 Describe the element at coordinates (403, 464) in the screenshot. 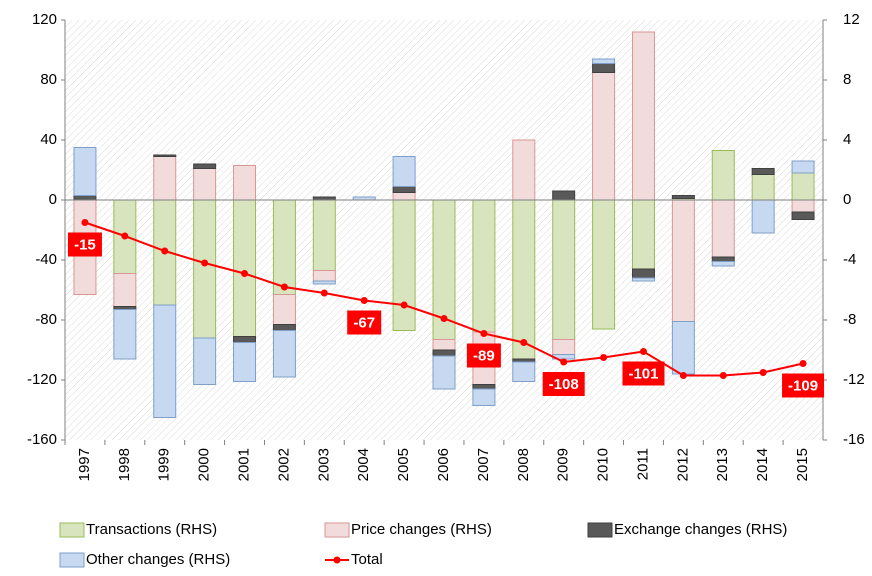

I see `x-tick-label: 2005` at that location.